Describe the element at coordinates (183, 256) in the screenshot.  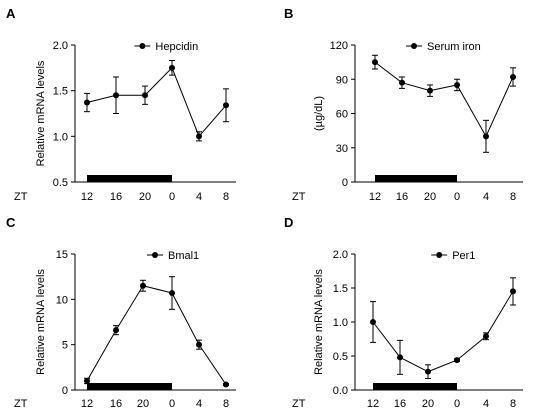
I see `legend-label: Bmal1` at that location.